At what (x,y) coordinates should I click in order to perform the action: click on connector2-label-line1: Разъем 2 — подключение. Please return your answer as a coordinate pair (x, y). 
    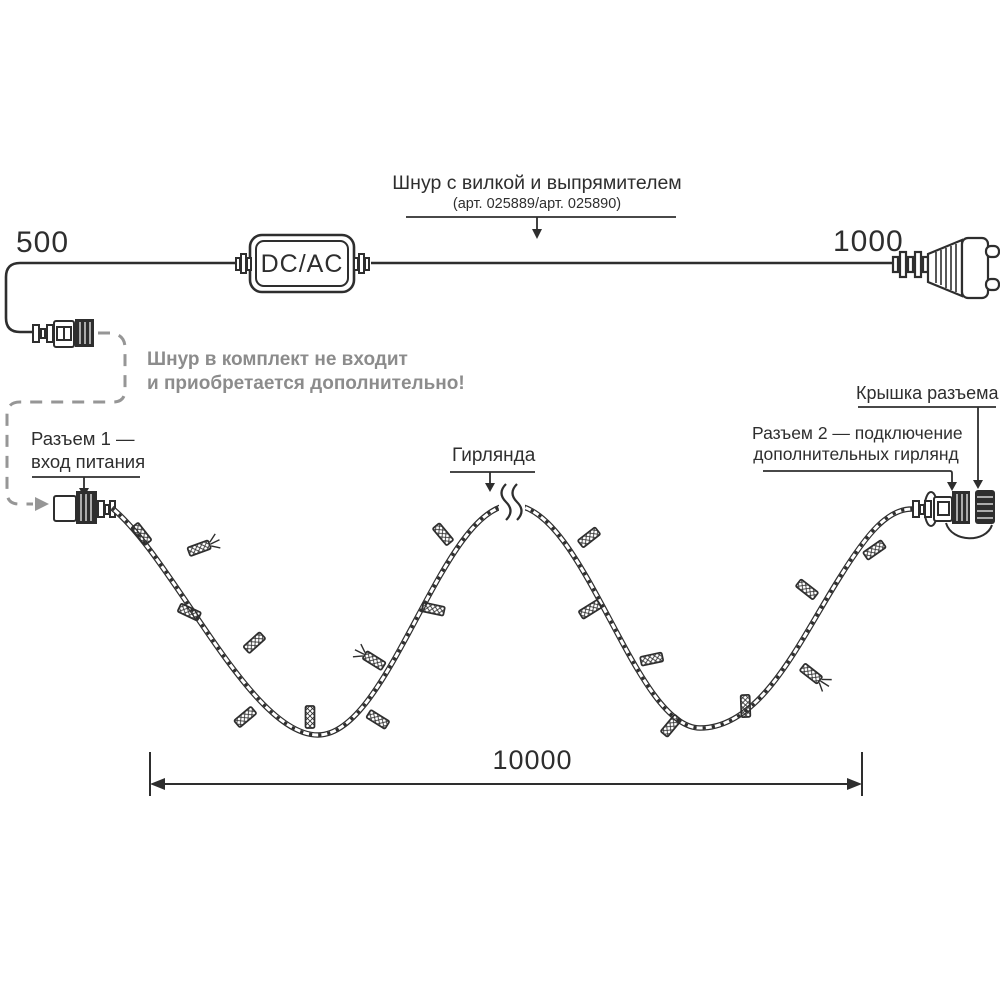
    Looking at the image, I should click on (857, 433).